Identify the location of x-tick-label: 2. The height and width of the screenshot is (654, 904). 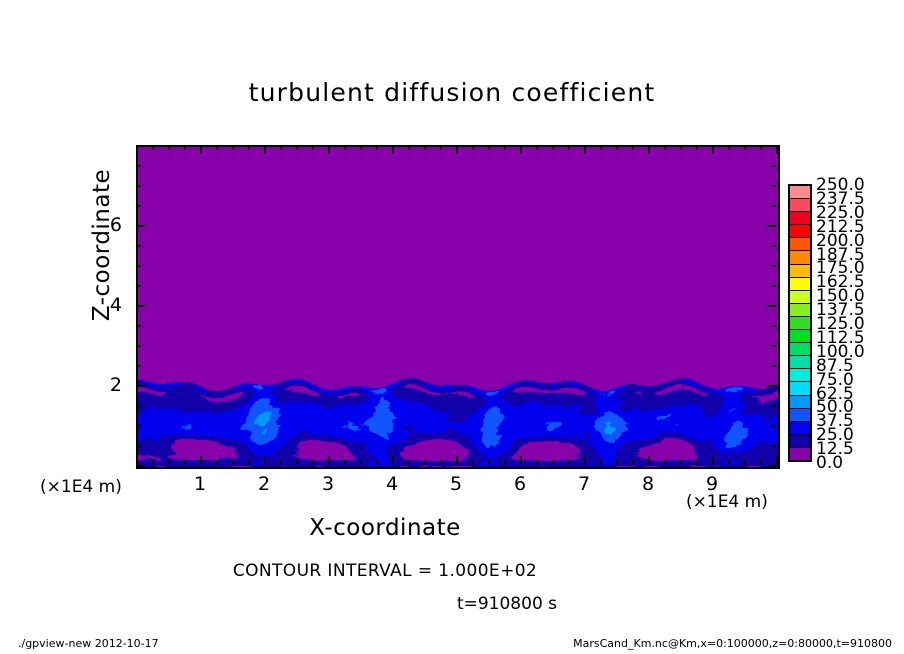
(264, 484).